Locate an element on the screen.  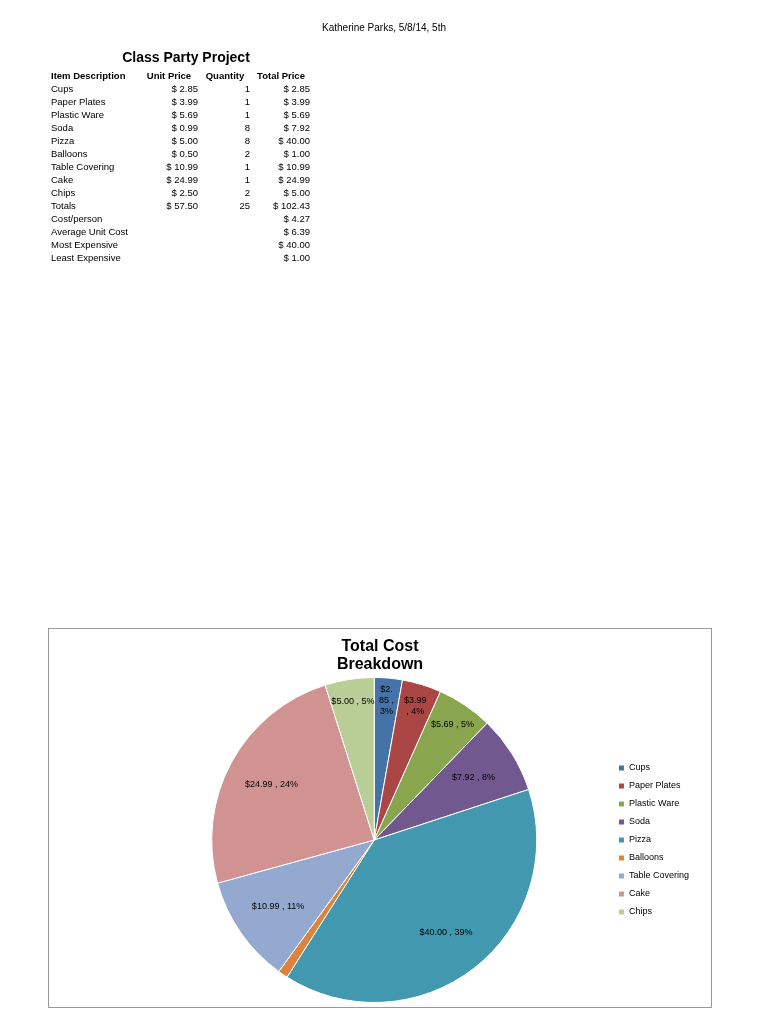
category-label: Chips is located at coordinates (64, 192).